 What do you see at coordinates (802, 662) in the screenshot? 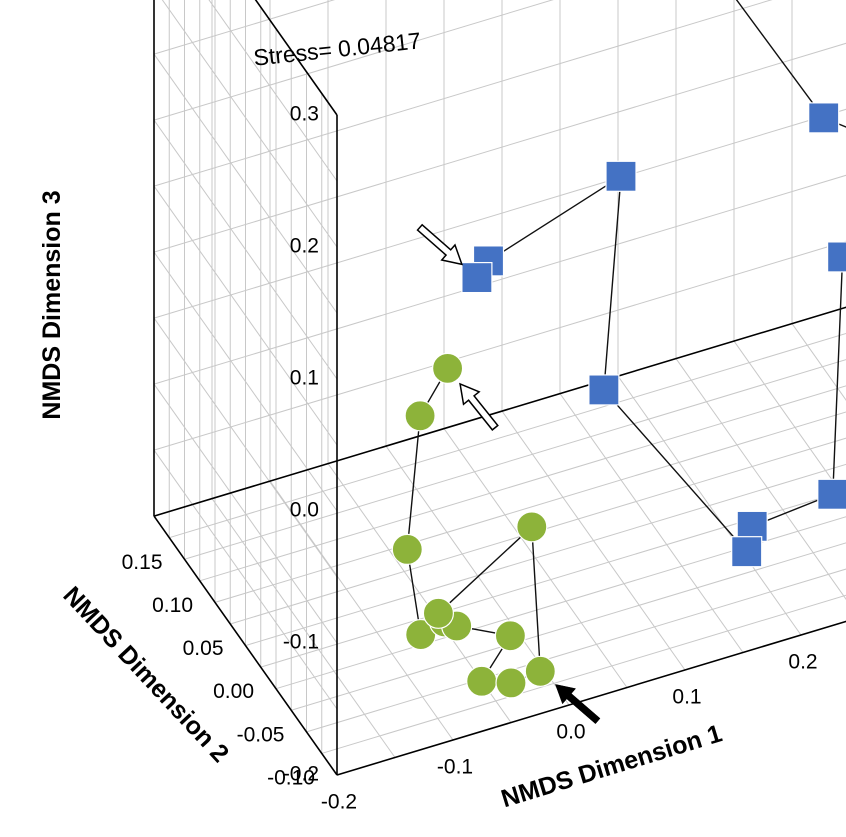
I see `x-tick-label: 0.2` at bounding box center [802, 662].